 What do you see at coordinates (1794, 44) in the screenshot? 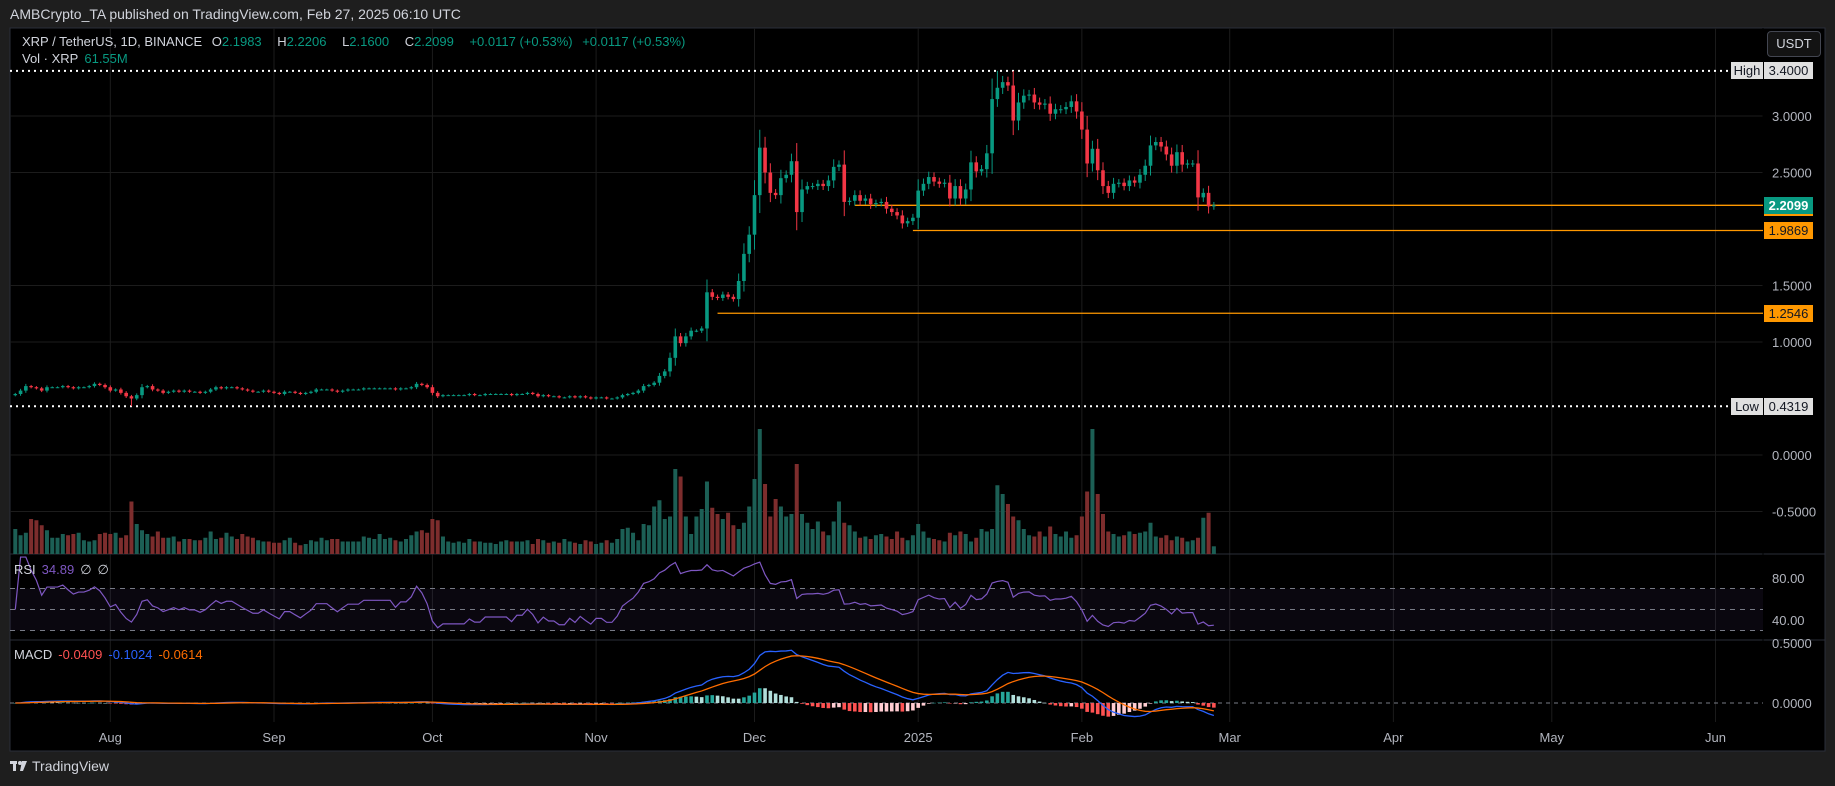
I see `currency-button: USDT` at bounding box center [1794, 44].